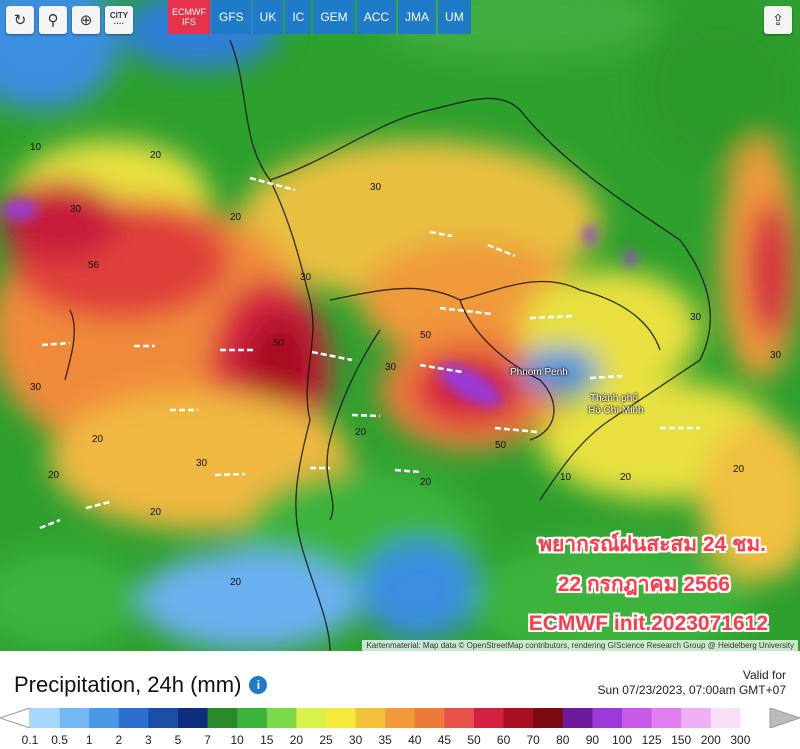 The image size is (800, 749). I want to click on legend-tick-label: 5, so click(178, 740).